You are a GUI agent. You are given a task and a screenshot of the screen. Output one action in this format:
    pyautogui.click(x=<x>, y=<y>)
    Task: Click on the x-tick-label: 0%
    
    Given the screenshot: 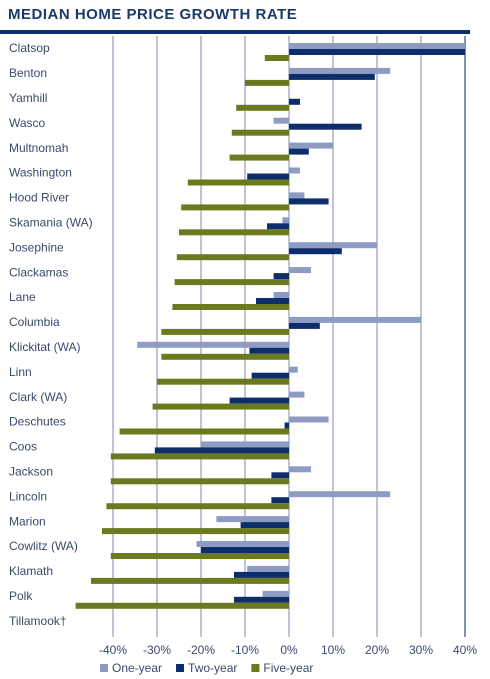 What is the action you would take?
    pyautogui.click(x=289, y=650)
    